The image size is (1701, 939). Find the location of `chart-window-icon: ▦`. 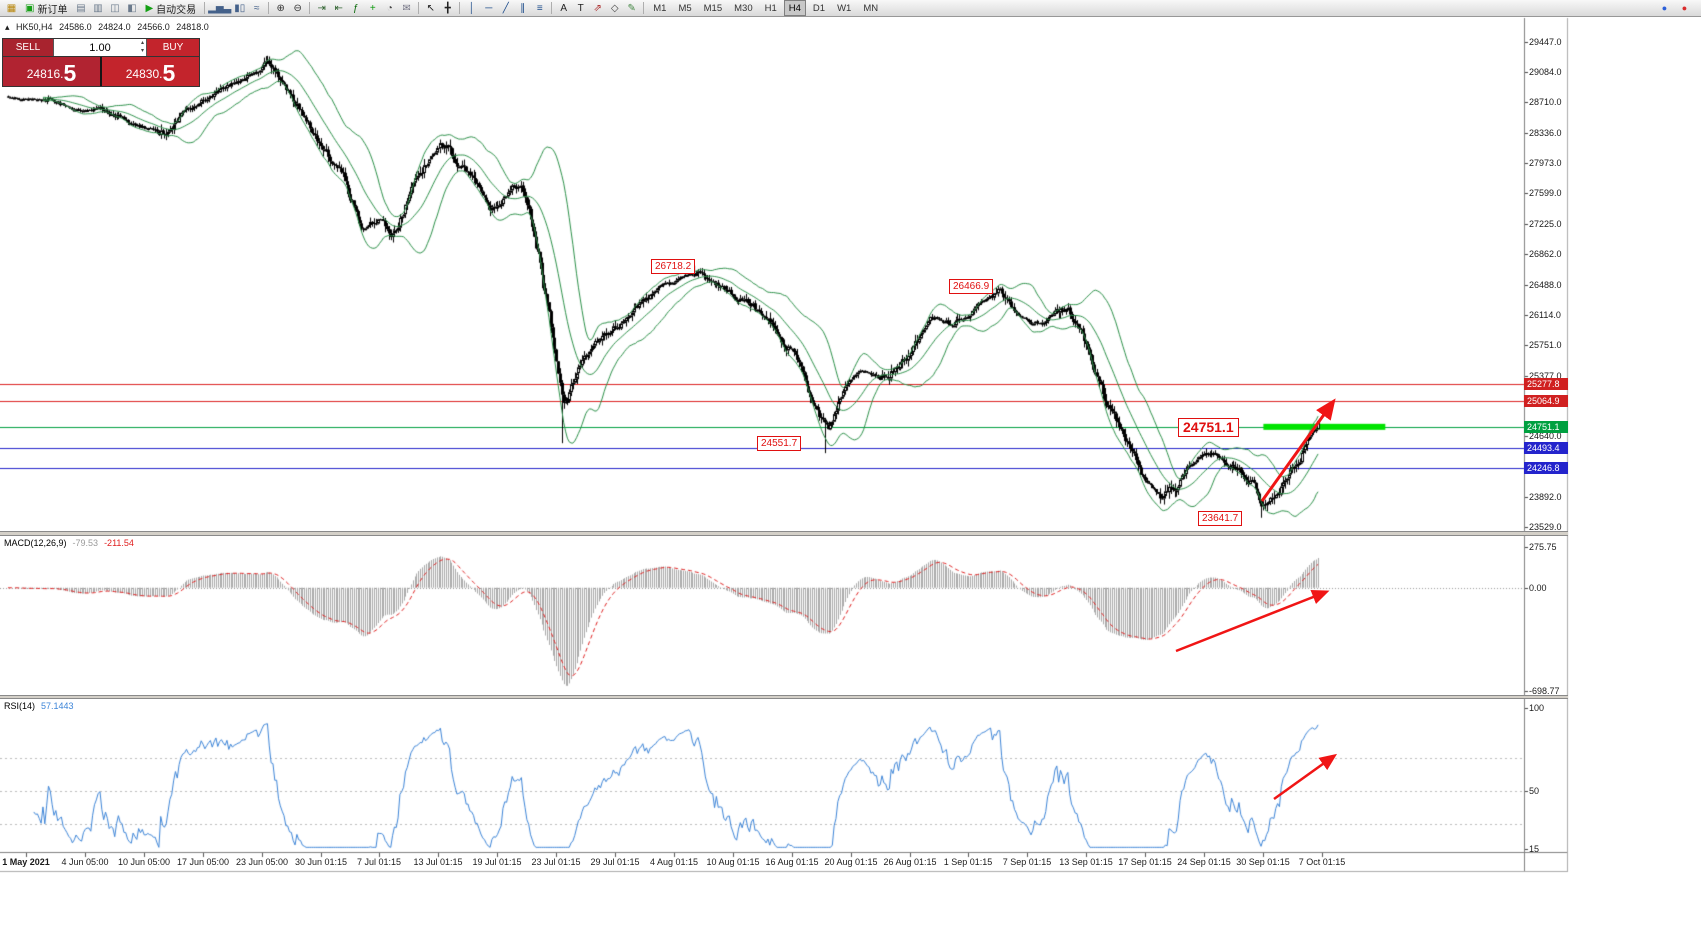

chart-window-icon: ▦ is located at coordinates (11, 8).